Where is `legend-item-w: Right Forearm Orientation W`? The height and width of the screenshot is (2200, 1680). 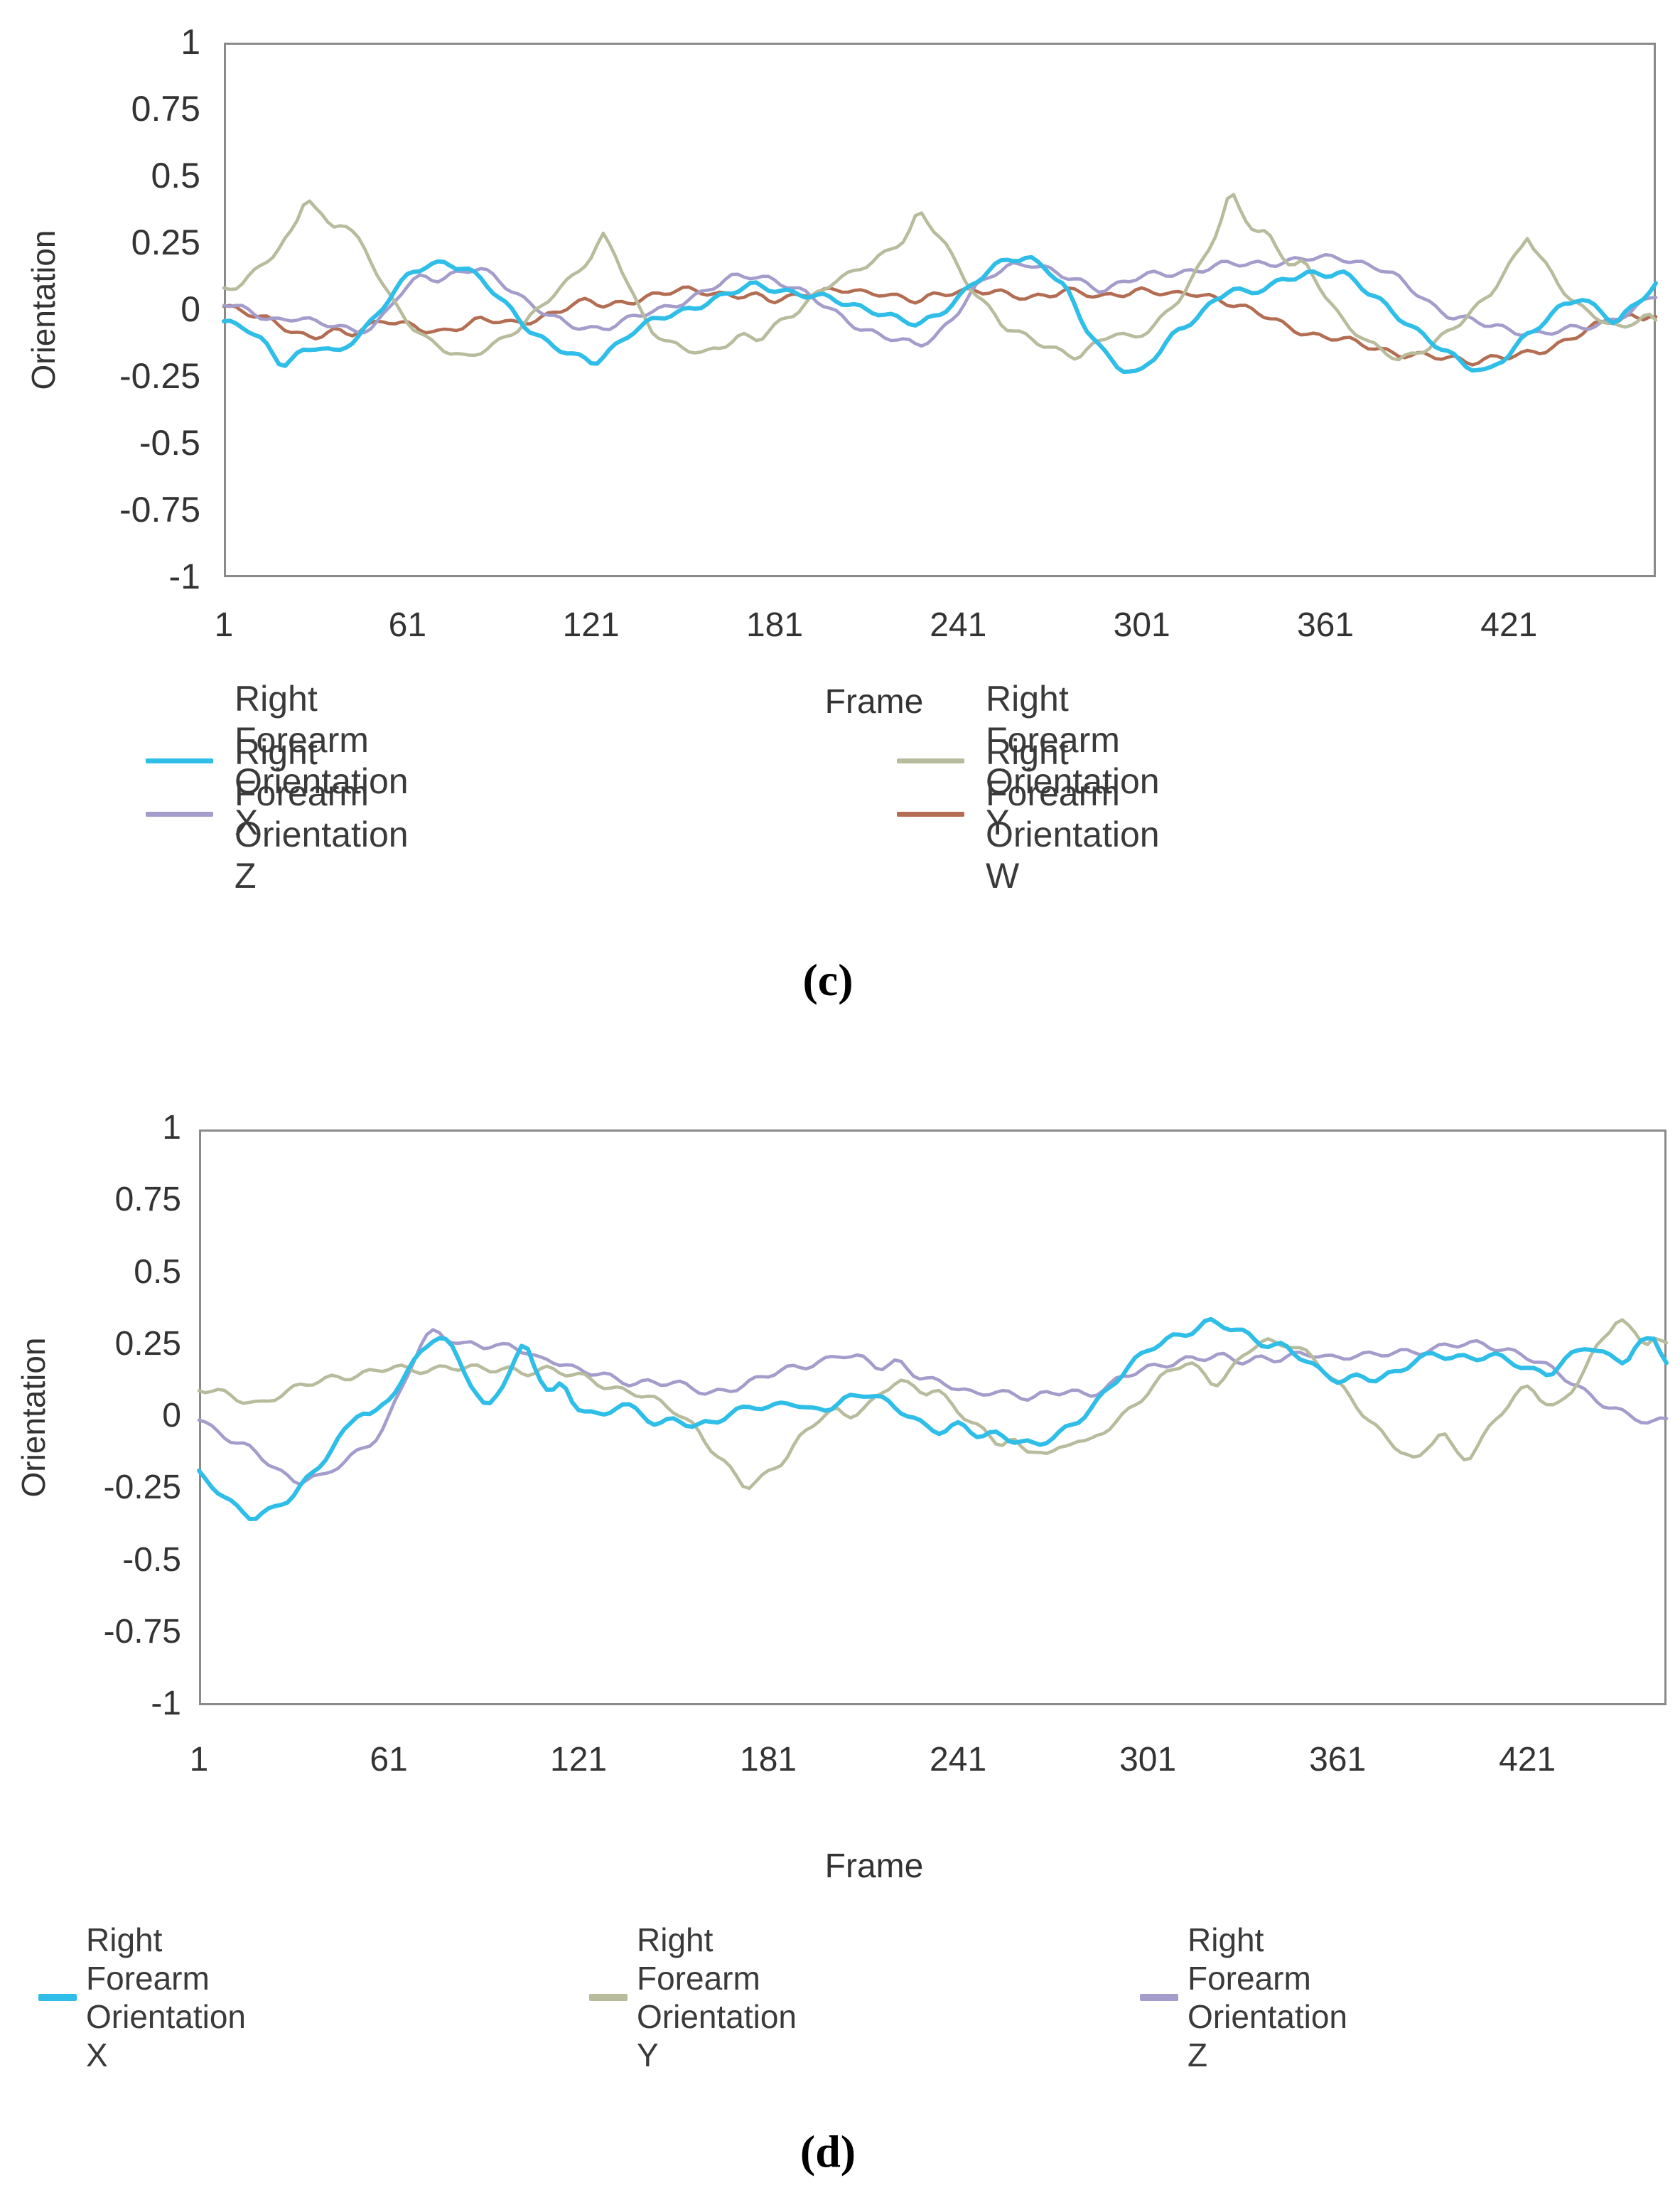
legend-item-w: Right Forearm Orientation W is located at coordinates (1028, 814).